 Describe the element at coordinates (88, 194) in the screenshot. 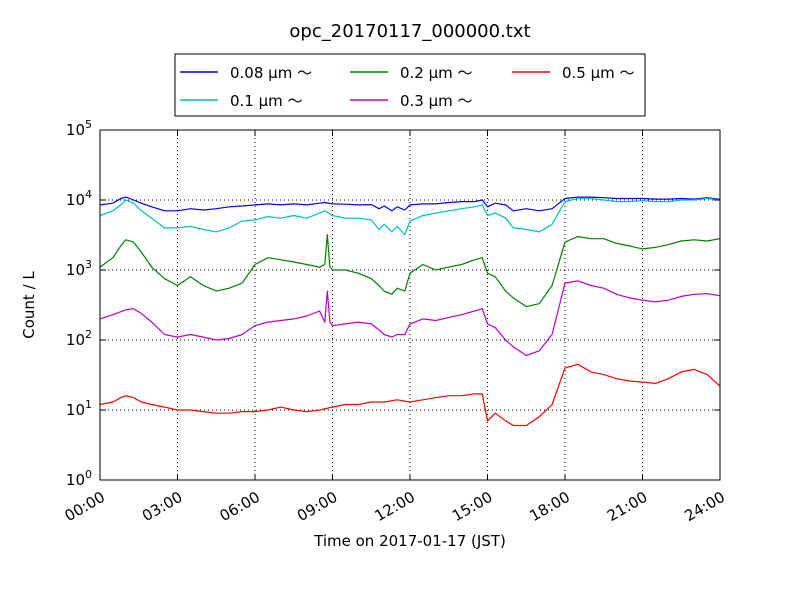

I see `y-tick-exponent: 4` at that location.